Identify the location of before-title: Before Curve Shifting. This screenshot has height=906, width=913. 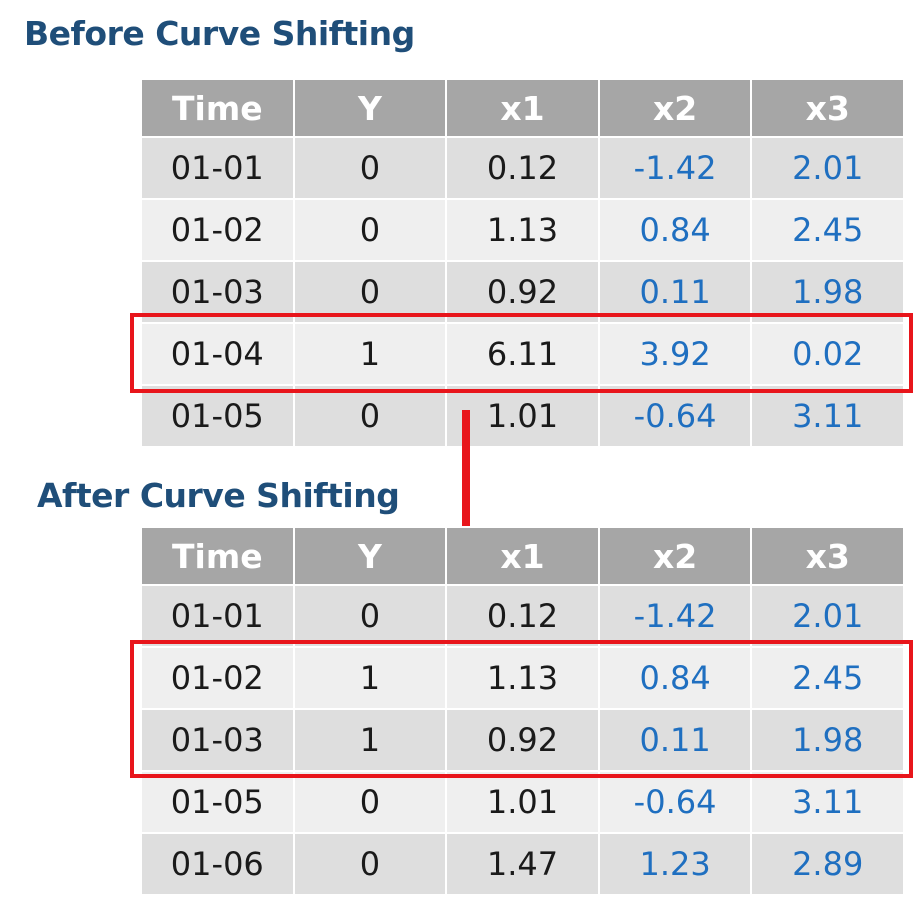
(219, 33).